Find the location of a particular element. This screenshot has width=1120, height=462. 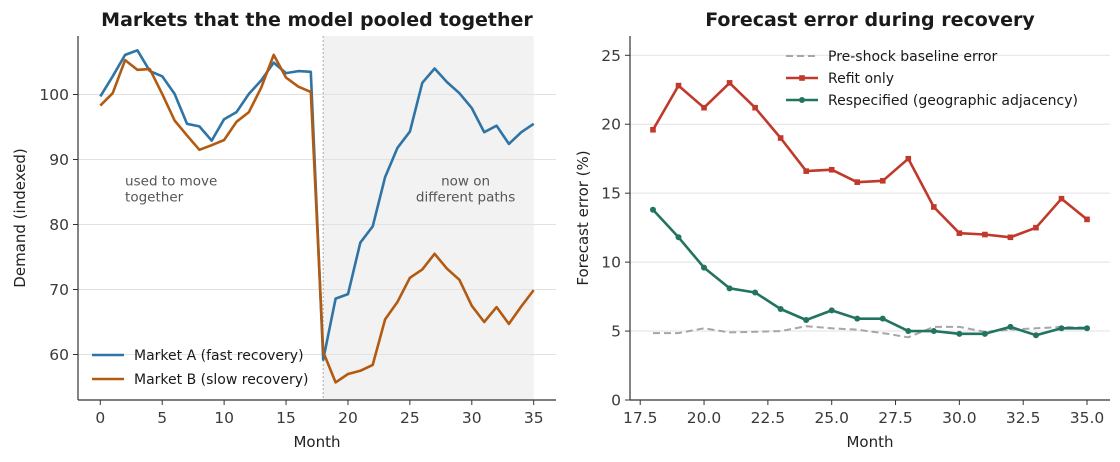

x-tick-label: 0 is located at coordinates (100, 418).